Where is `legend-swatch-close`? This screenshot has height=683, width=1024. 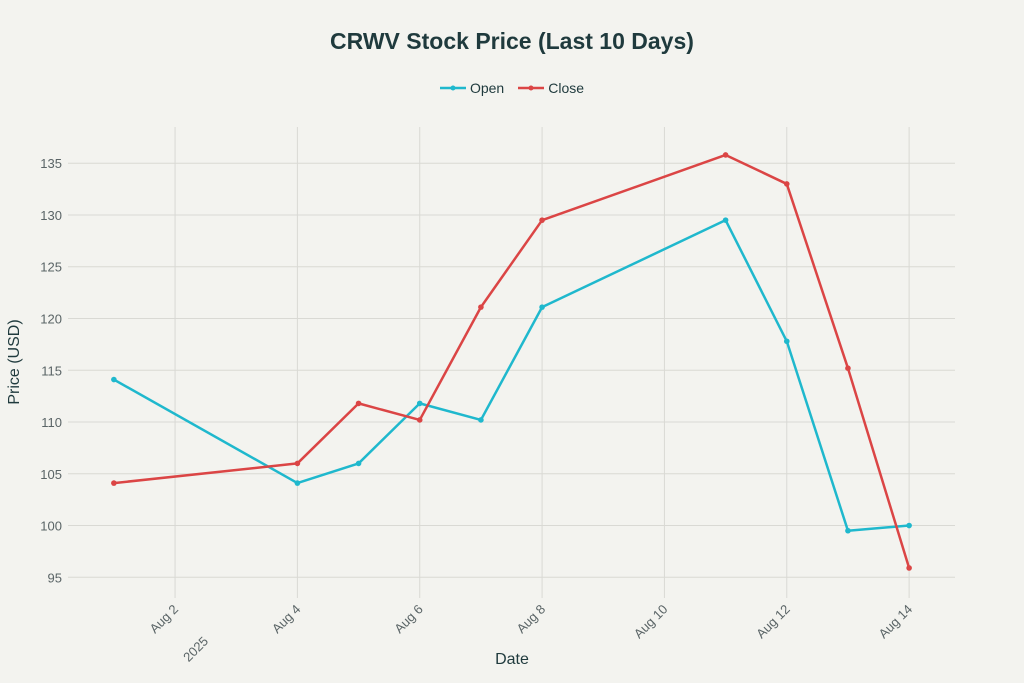
legend-swatch-close is located at coordinates (531, 88).